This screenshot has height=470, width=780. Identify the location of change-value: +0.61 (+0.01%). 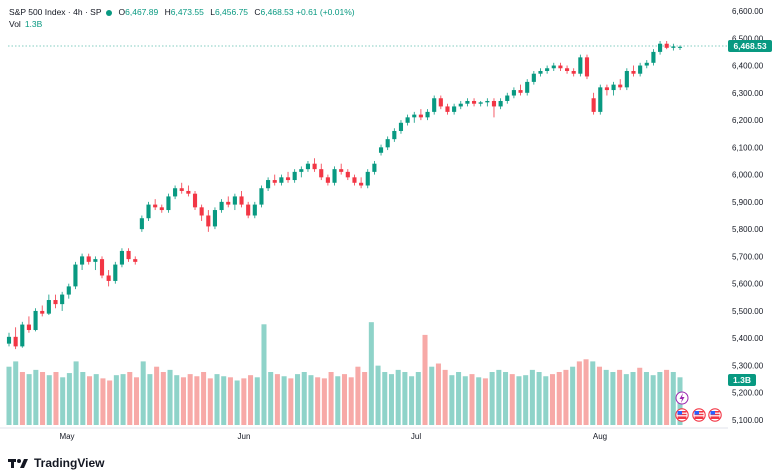
(325, 12).